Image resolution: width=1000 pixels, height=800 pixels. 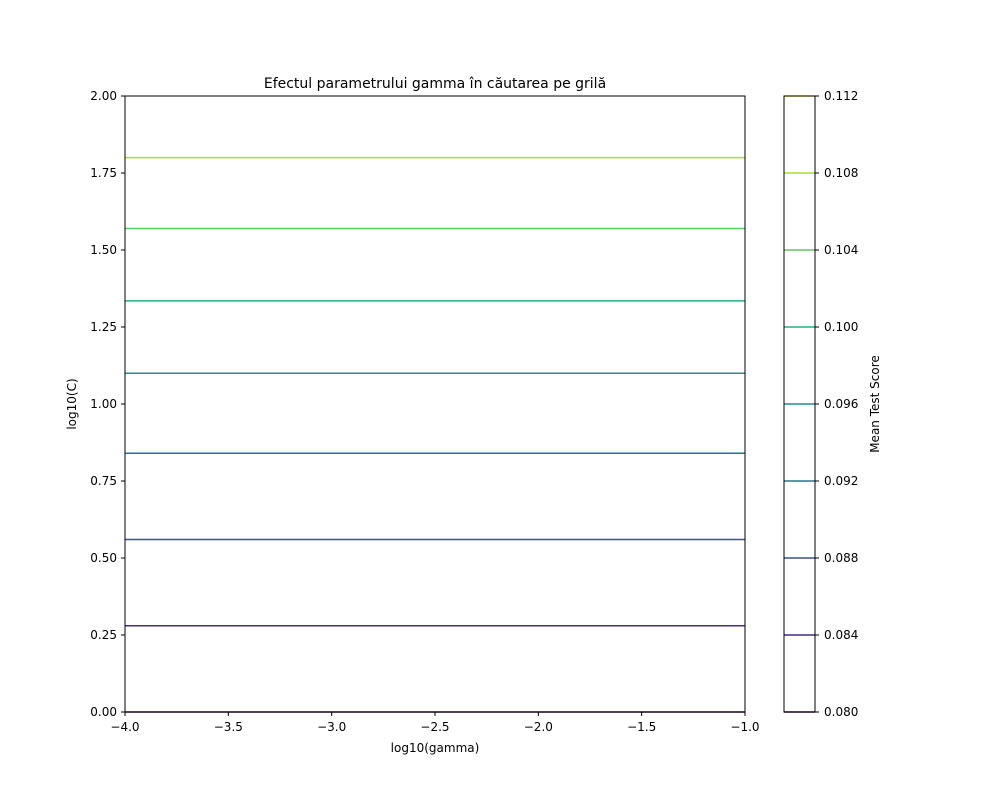 I want to click on colorbar-tick-label: 0.100, so click(x=841, y=327).